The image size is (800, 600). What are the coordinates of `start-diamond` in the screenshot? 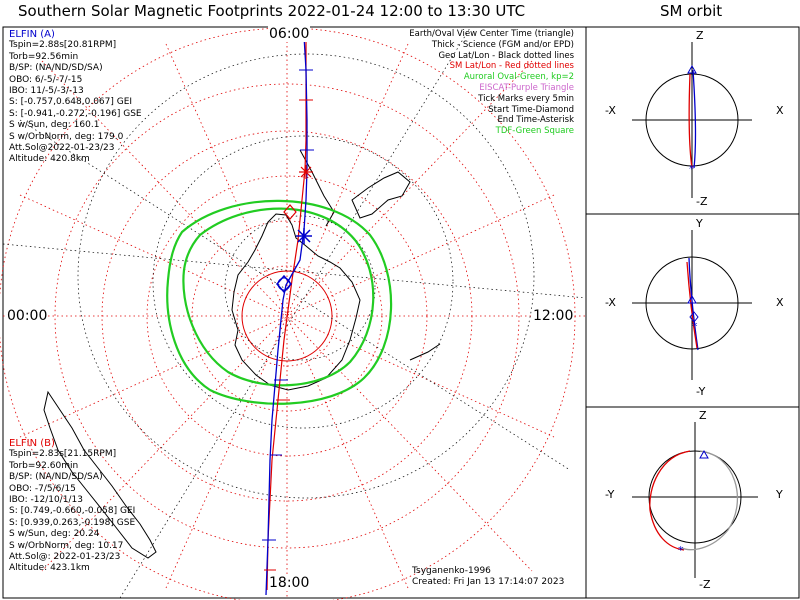 It's located at (694, 317).